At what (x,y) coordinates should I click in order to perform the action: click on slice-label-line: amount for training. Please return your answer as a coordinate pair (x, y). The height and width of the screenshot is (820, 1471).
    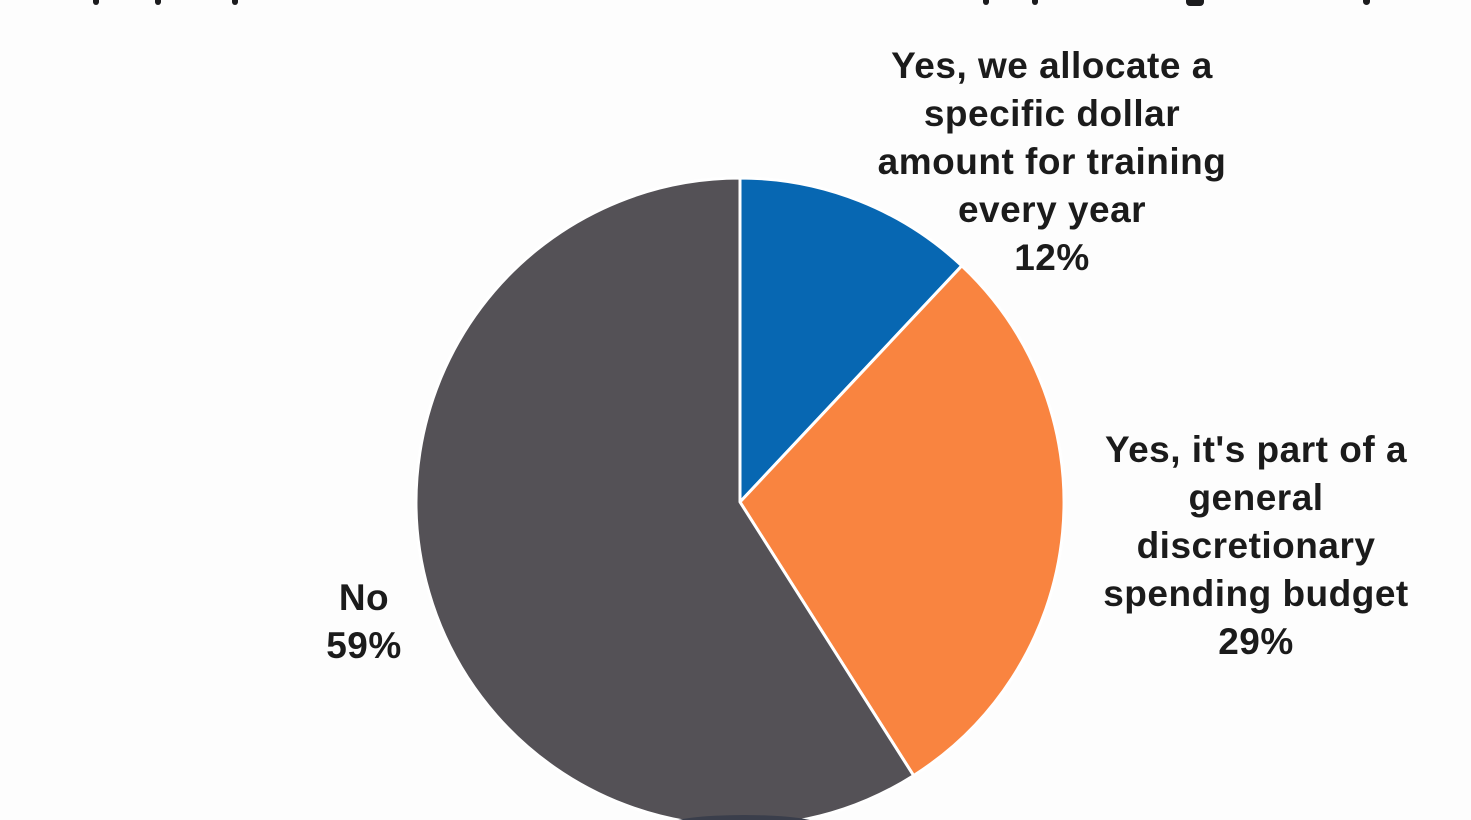
    Looking at the image, I should click on (1052, 161).